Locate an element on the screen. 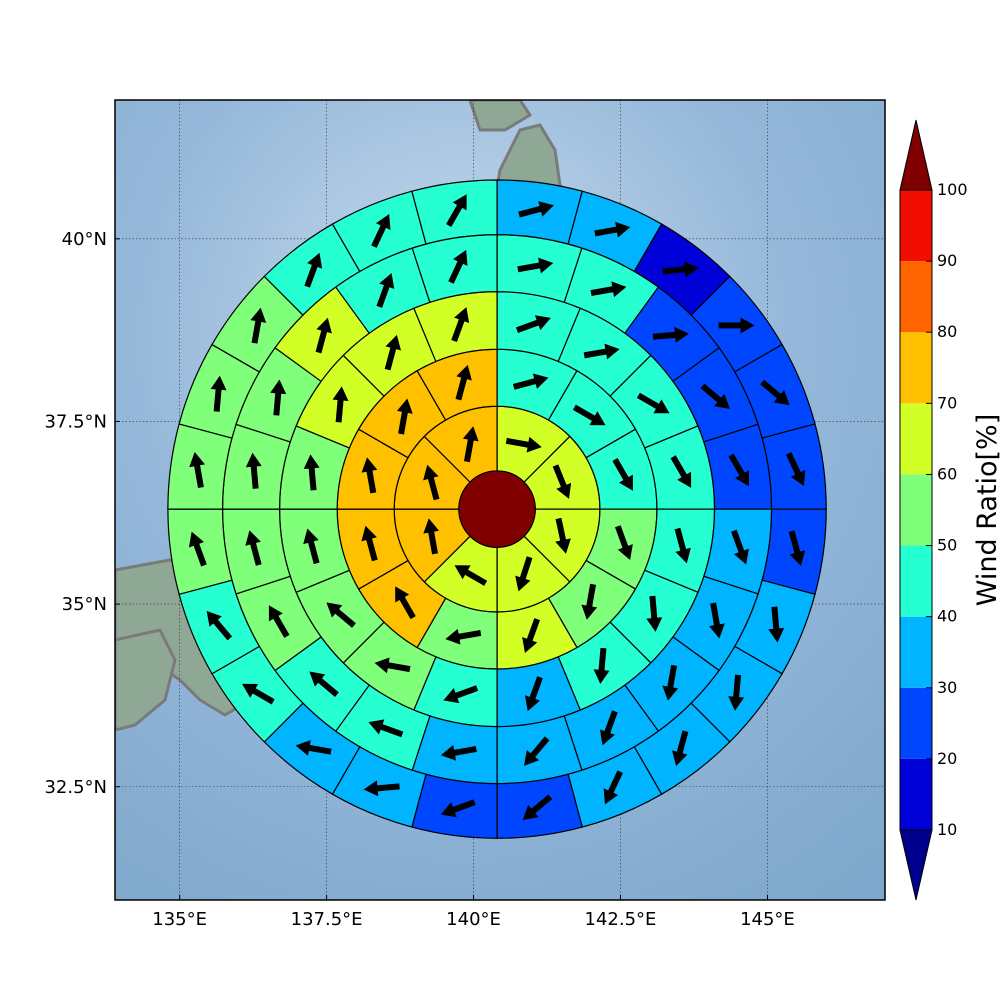 This screenshot has width=1000, height=1000. colorbar-tick-label: 80 is located at coordinates (947, 331).